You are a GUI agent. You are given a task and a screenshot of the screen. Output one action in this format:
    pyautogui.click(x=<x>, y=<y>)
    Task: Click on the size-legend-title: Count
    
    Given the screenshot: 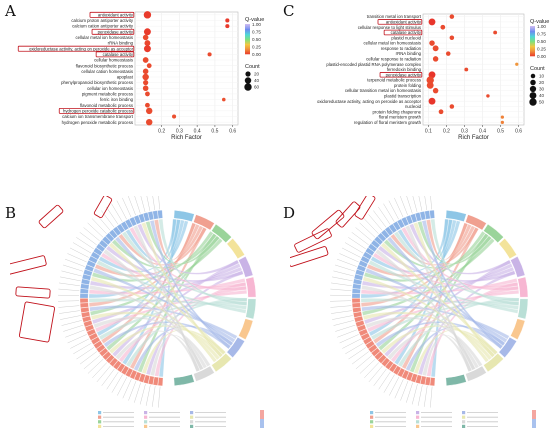 What is the action you would take?
    pyautogui.click(x=537, y=69)
    